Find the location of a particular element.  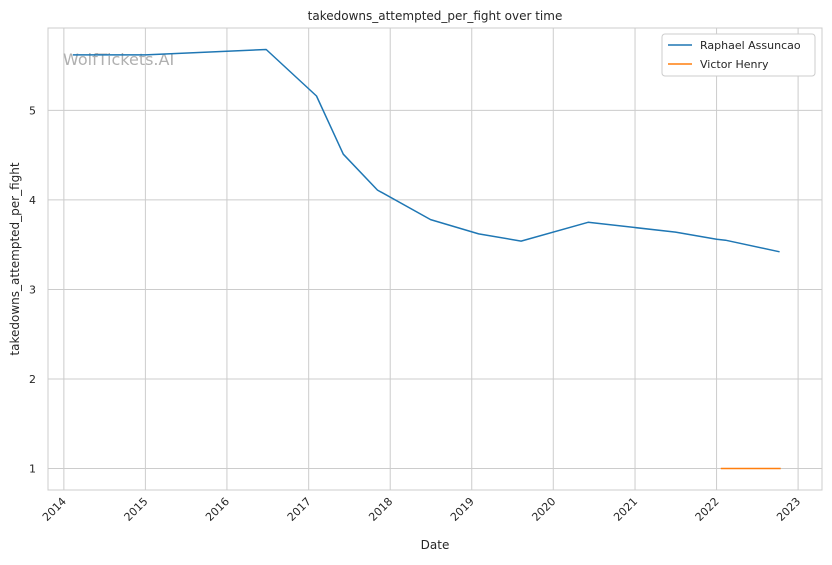

y-axis-label: takedowns_attempted_per_fight is located at coordinates (15, 258).